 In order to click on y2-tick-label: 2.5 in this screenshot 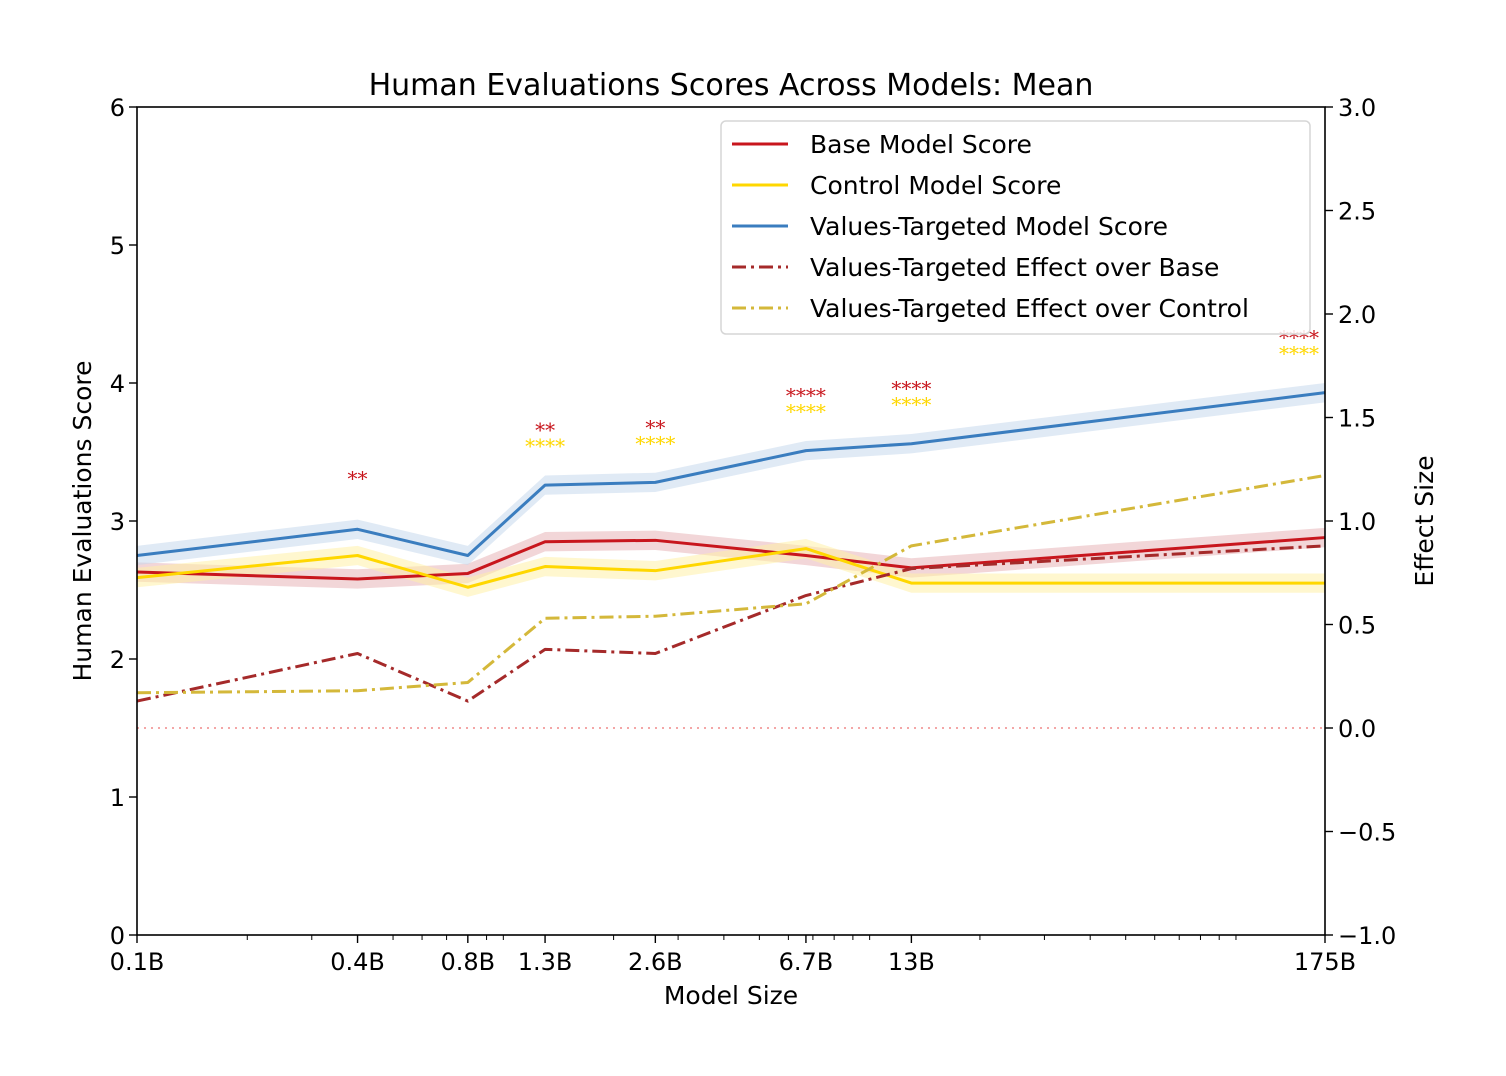, I will do `click(1357, 212)`.